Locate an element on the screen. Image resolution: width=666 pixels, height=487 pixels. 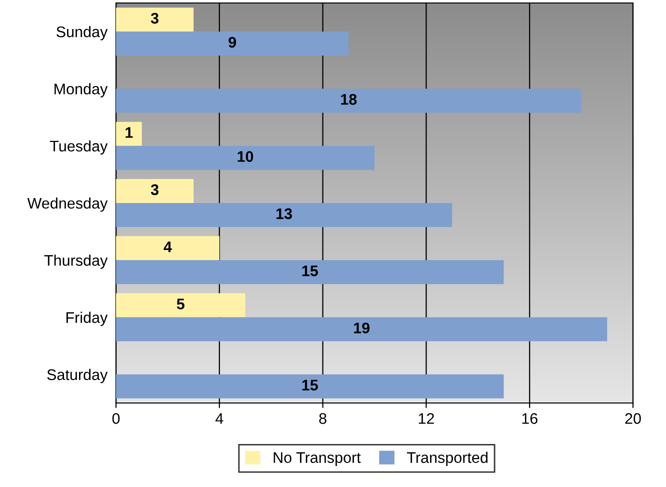
y-tick-label: Monday is located at coordinates (81, 90).